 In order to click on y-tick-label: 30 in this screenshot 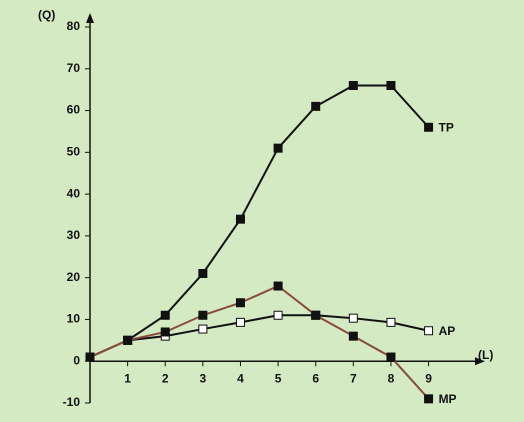, I will do `click(74, 235)`.